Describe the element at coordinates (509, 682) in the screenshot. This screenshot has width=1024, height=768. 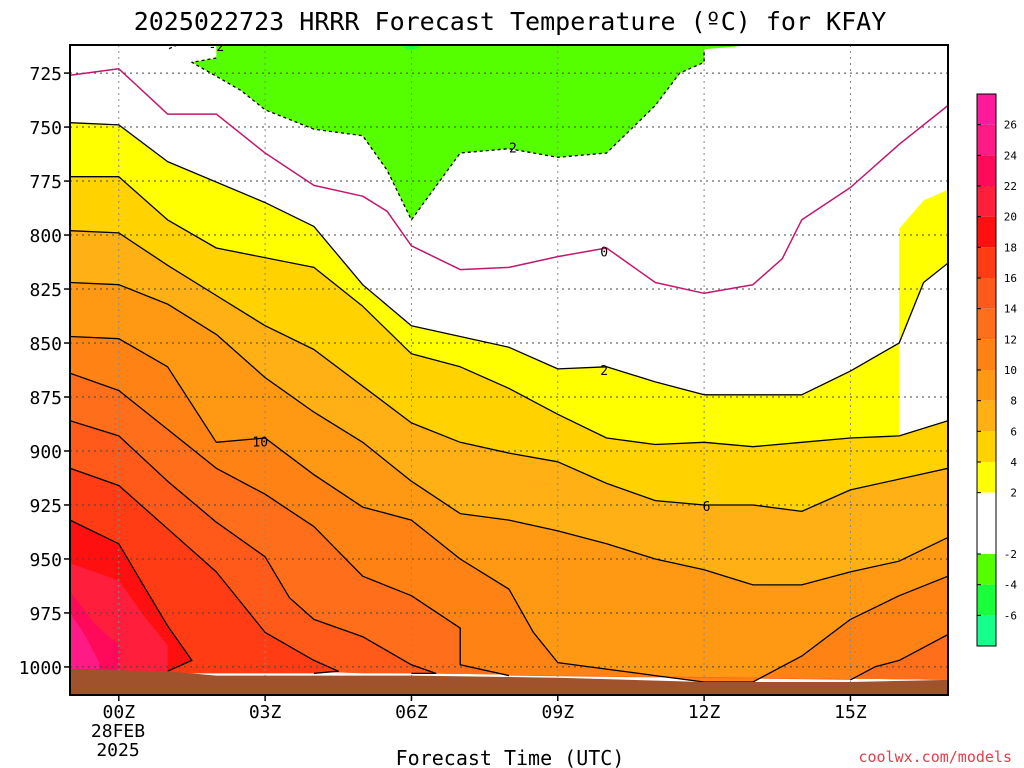
I see `ground-surface` at that location.